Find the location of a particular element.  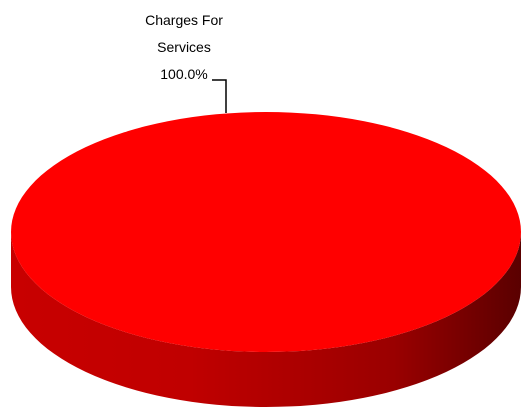

slice-label-category-line2: Services is located at coordinates (184, 47).